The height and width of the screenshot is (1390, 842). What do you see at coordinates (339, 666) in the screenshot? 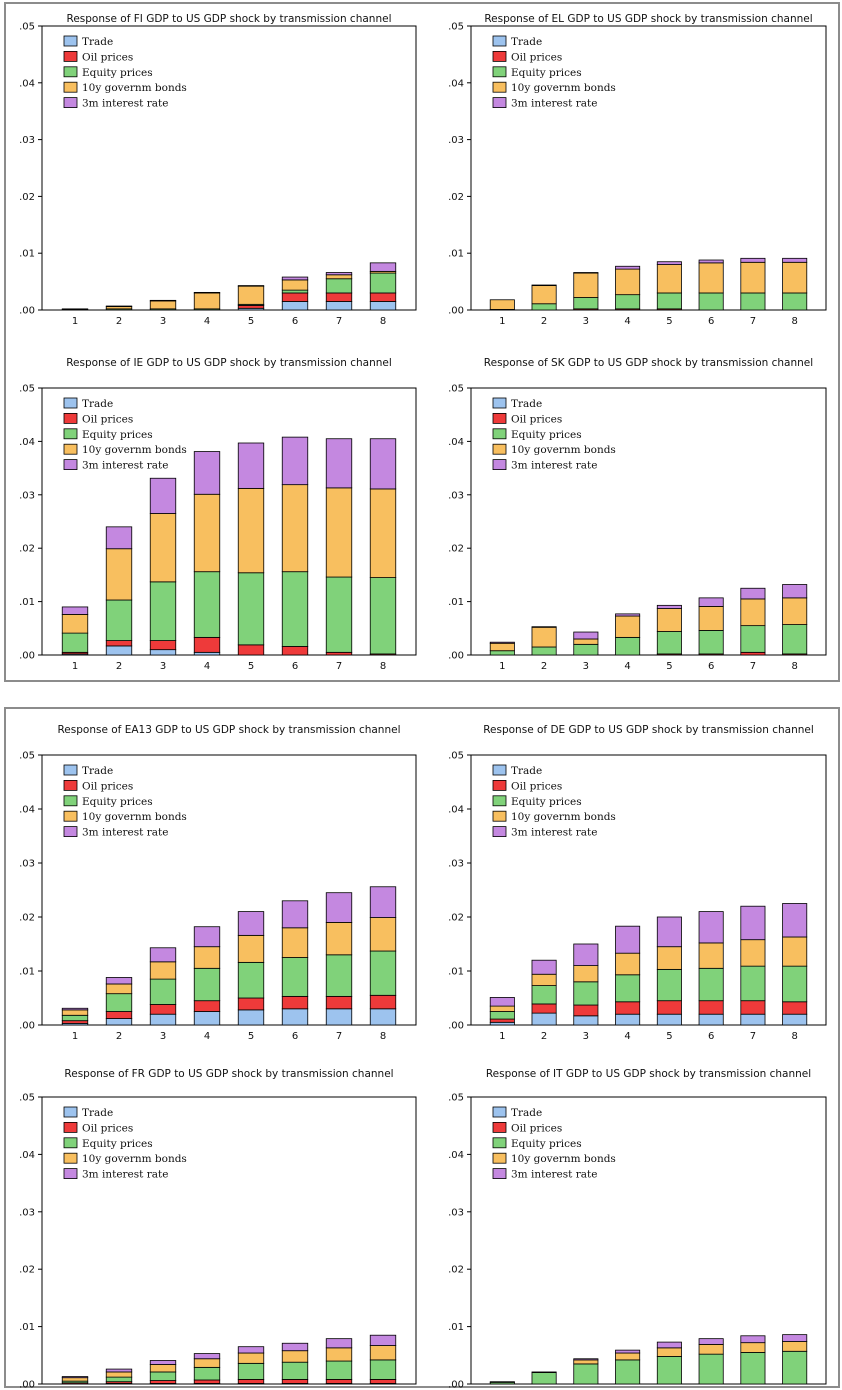
I see `x-tick-label: 7` at bounding box center [339, 666].